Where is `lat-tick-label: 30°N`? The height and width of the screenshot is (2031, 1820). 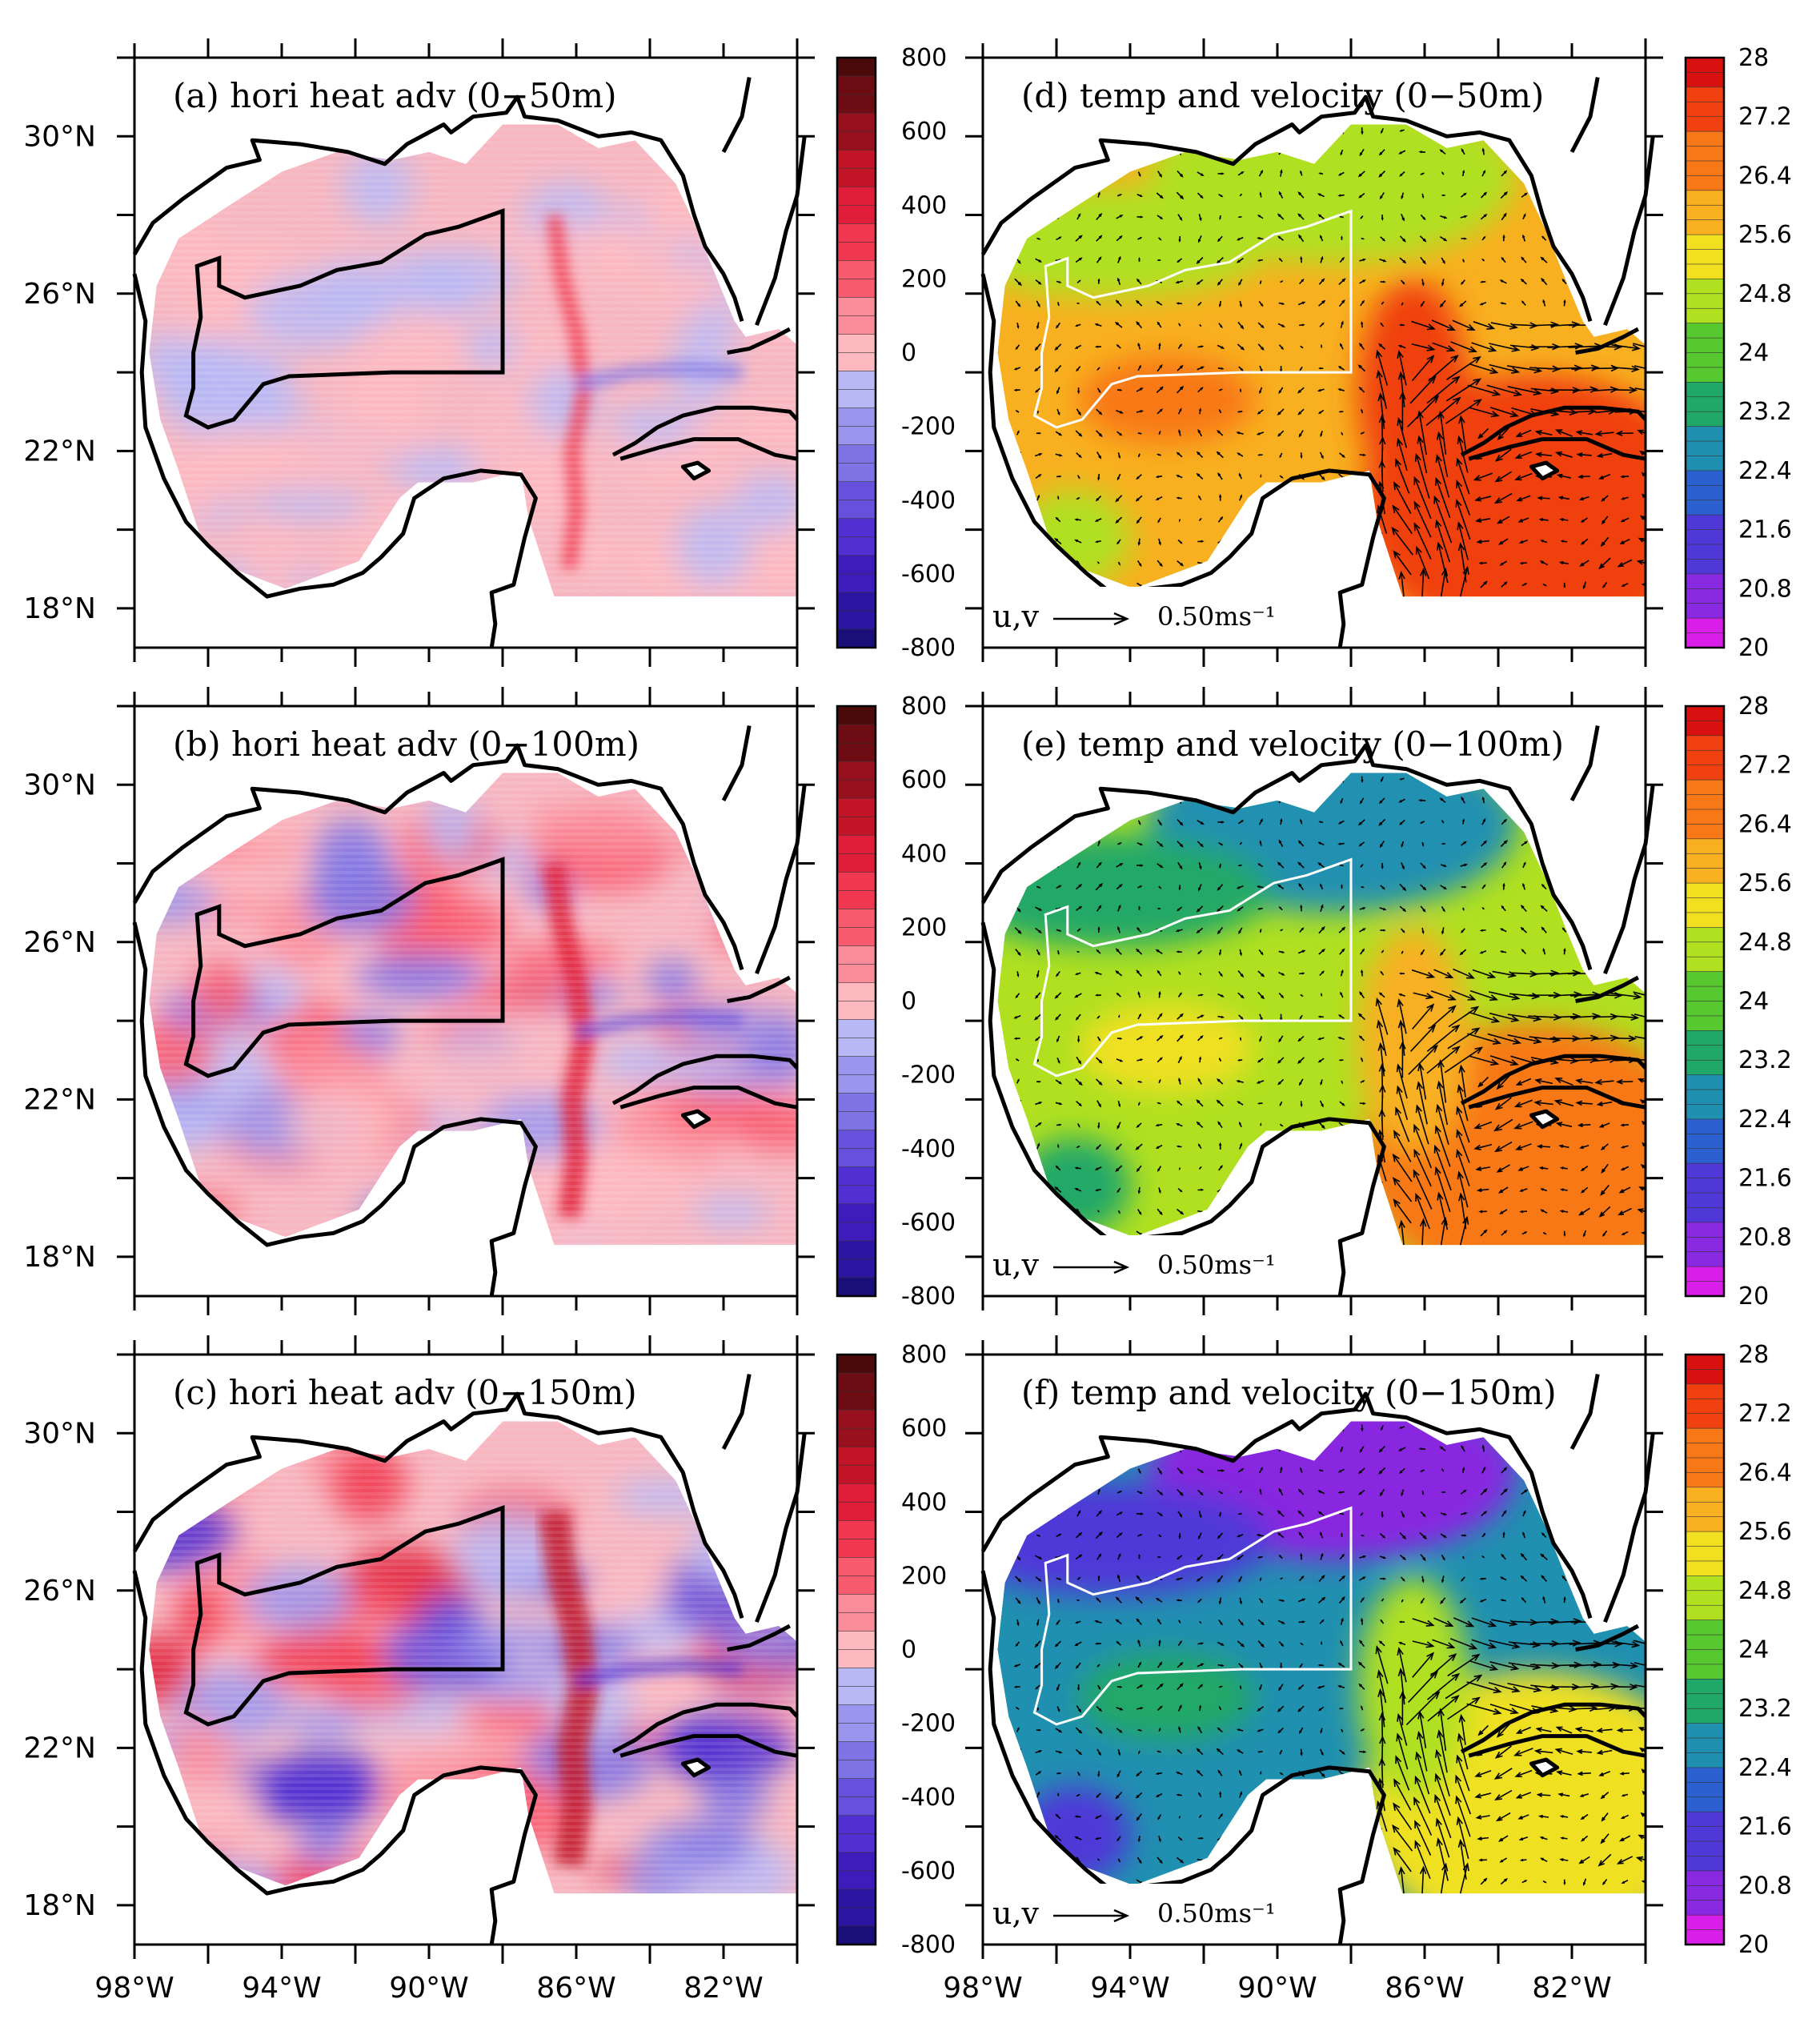
lat-tick-label: 30°N is located at coordinates (59, 785).